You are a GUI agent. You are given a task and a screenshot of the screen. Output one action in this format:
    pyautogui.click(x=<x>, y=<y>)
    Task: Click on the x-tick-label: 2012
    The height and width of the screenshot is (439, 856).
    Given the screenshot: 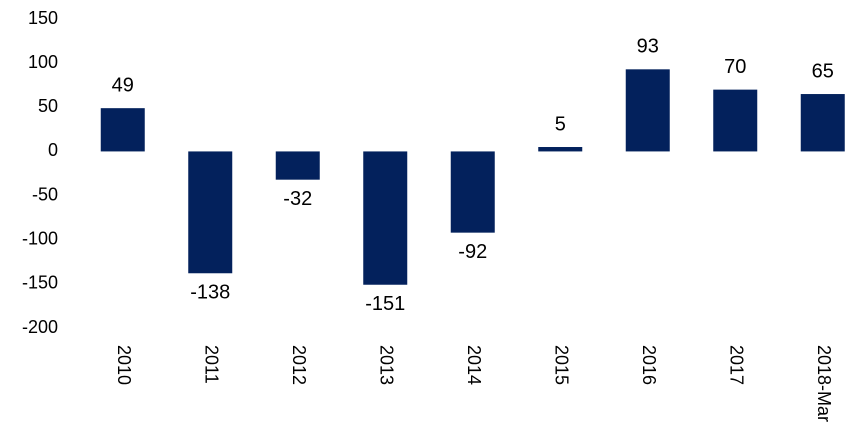 What is the action you would take?
    pyautogui.click(x=299, y=365)
    